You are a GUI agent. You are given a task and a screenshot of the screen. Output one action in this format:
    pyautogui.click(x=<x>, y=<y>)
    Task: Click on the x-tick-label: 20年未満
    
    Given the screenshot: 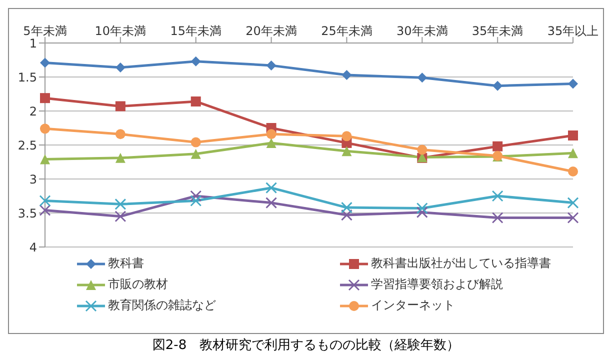 What is the action you would take?
    pyautogui.click(x=271, y=31)
    